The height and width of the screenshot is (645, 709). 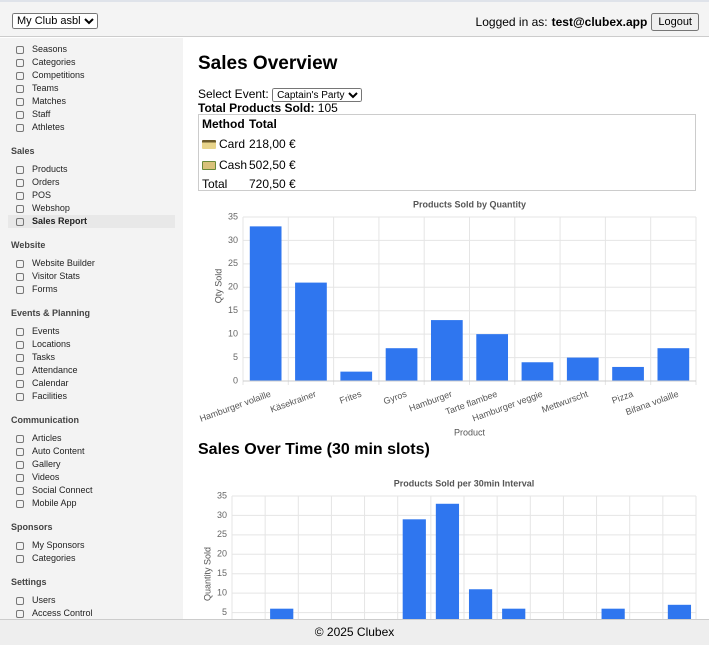 What do you see at coordinates (51, 313) in the screenshot?
I see `nav-heading: Events & Planning` at bounding box center [51, 313].